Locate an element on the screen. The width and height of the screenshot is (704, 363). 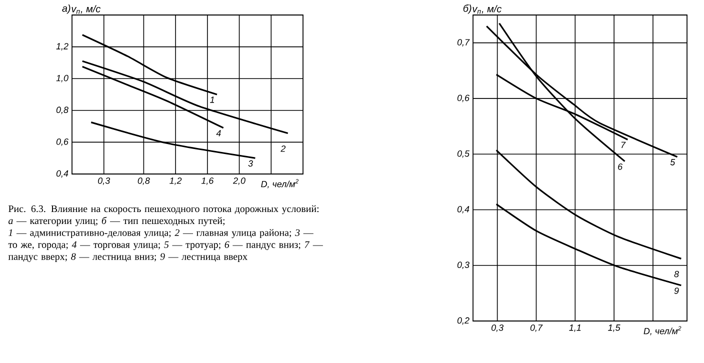
x-tick-label: 0,7 is located at coordinates (536, 328).